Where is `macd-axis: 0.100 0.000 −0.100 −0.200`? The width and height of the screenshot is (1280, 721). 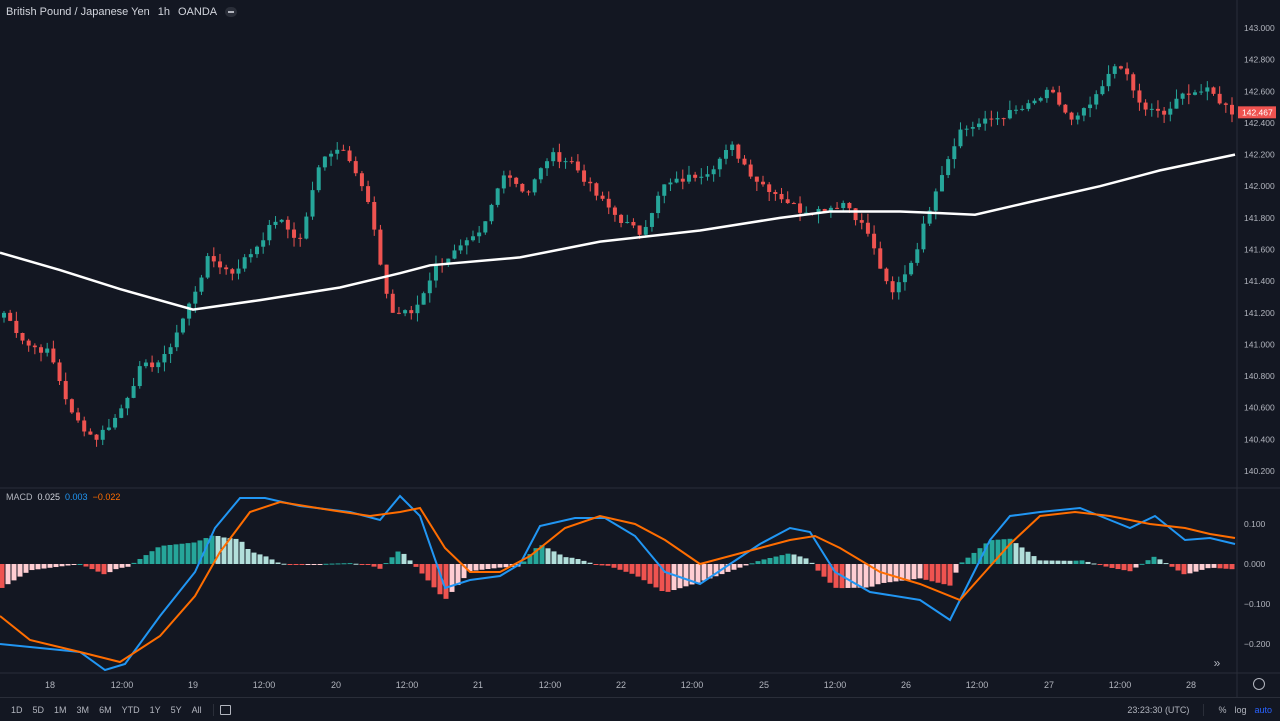
macd-axis: 0.100 0.000 −0.100 −0.200 is located at coordinates (1257, 584).